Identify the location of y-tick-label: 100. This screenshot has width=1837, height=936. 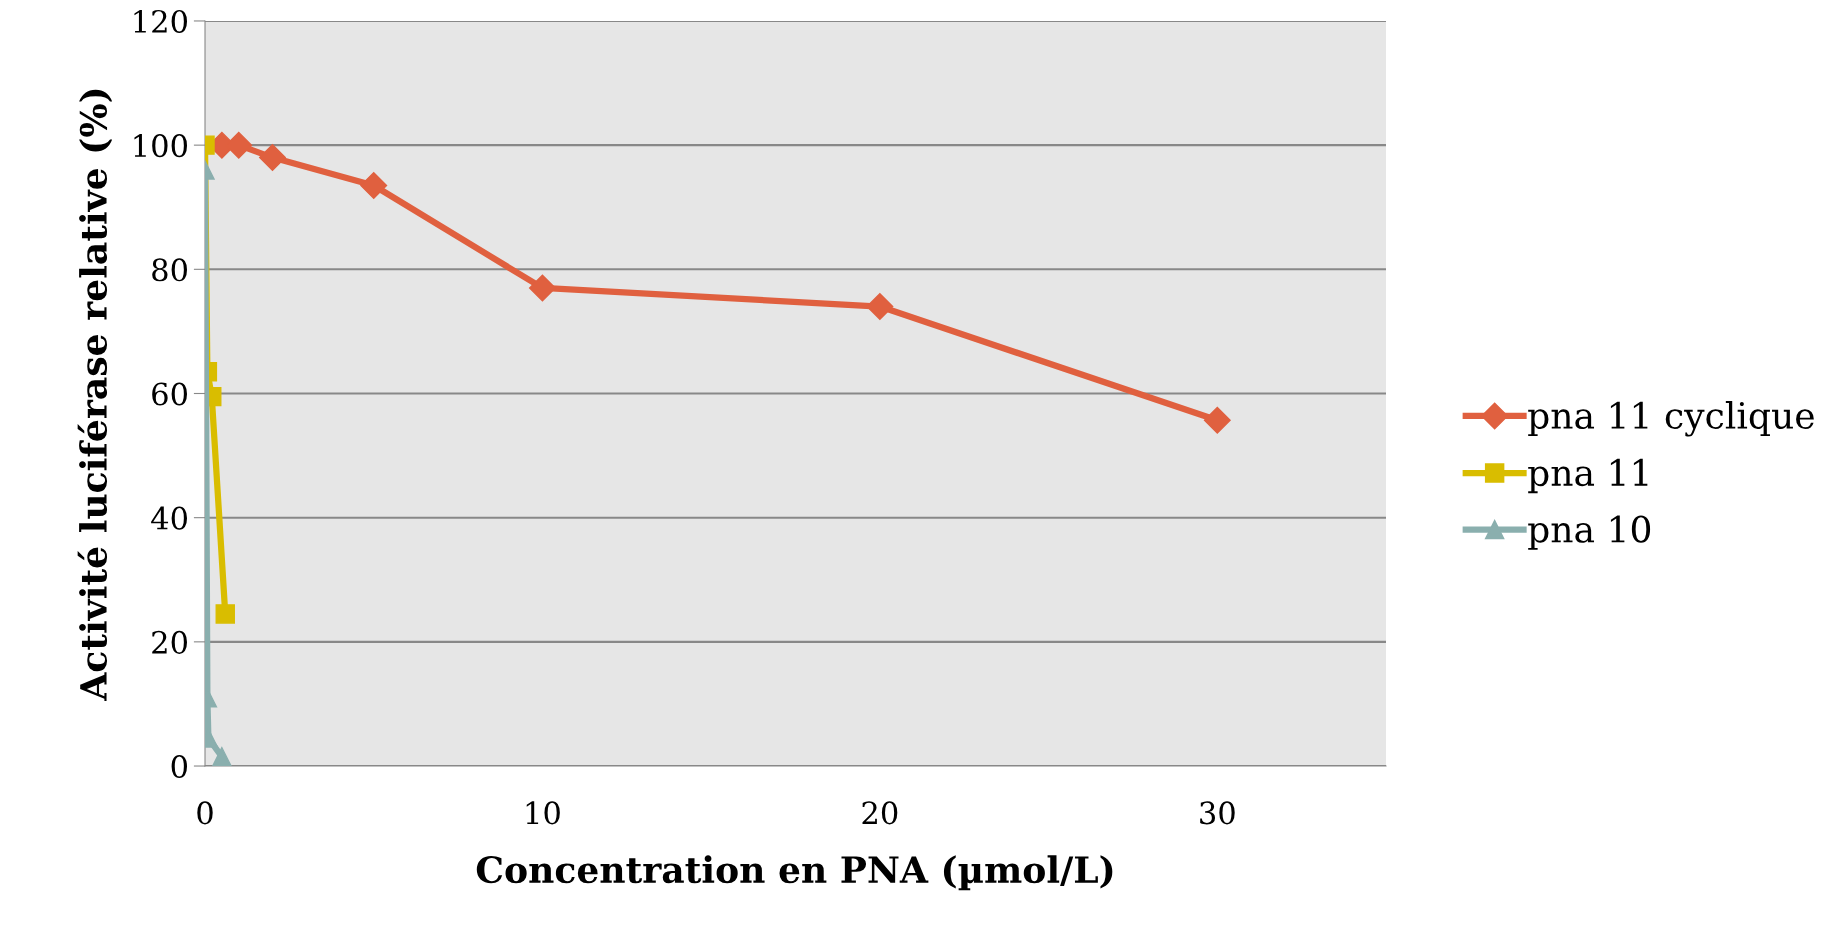
(161, 146).